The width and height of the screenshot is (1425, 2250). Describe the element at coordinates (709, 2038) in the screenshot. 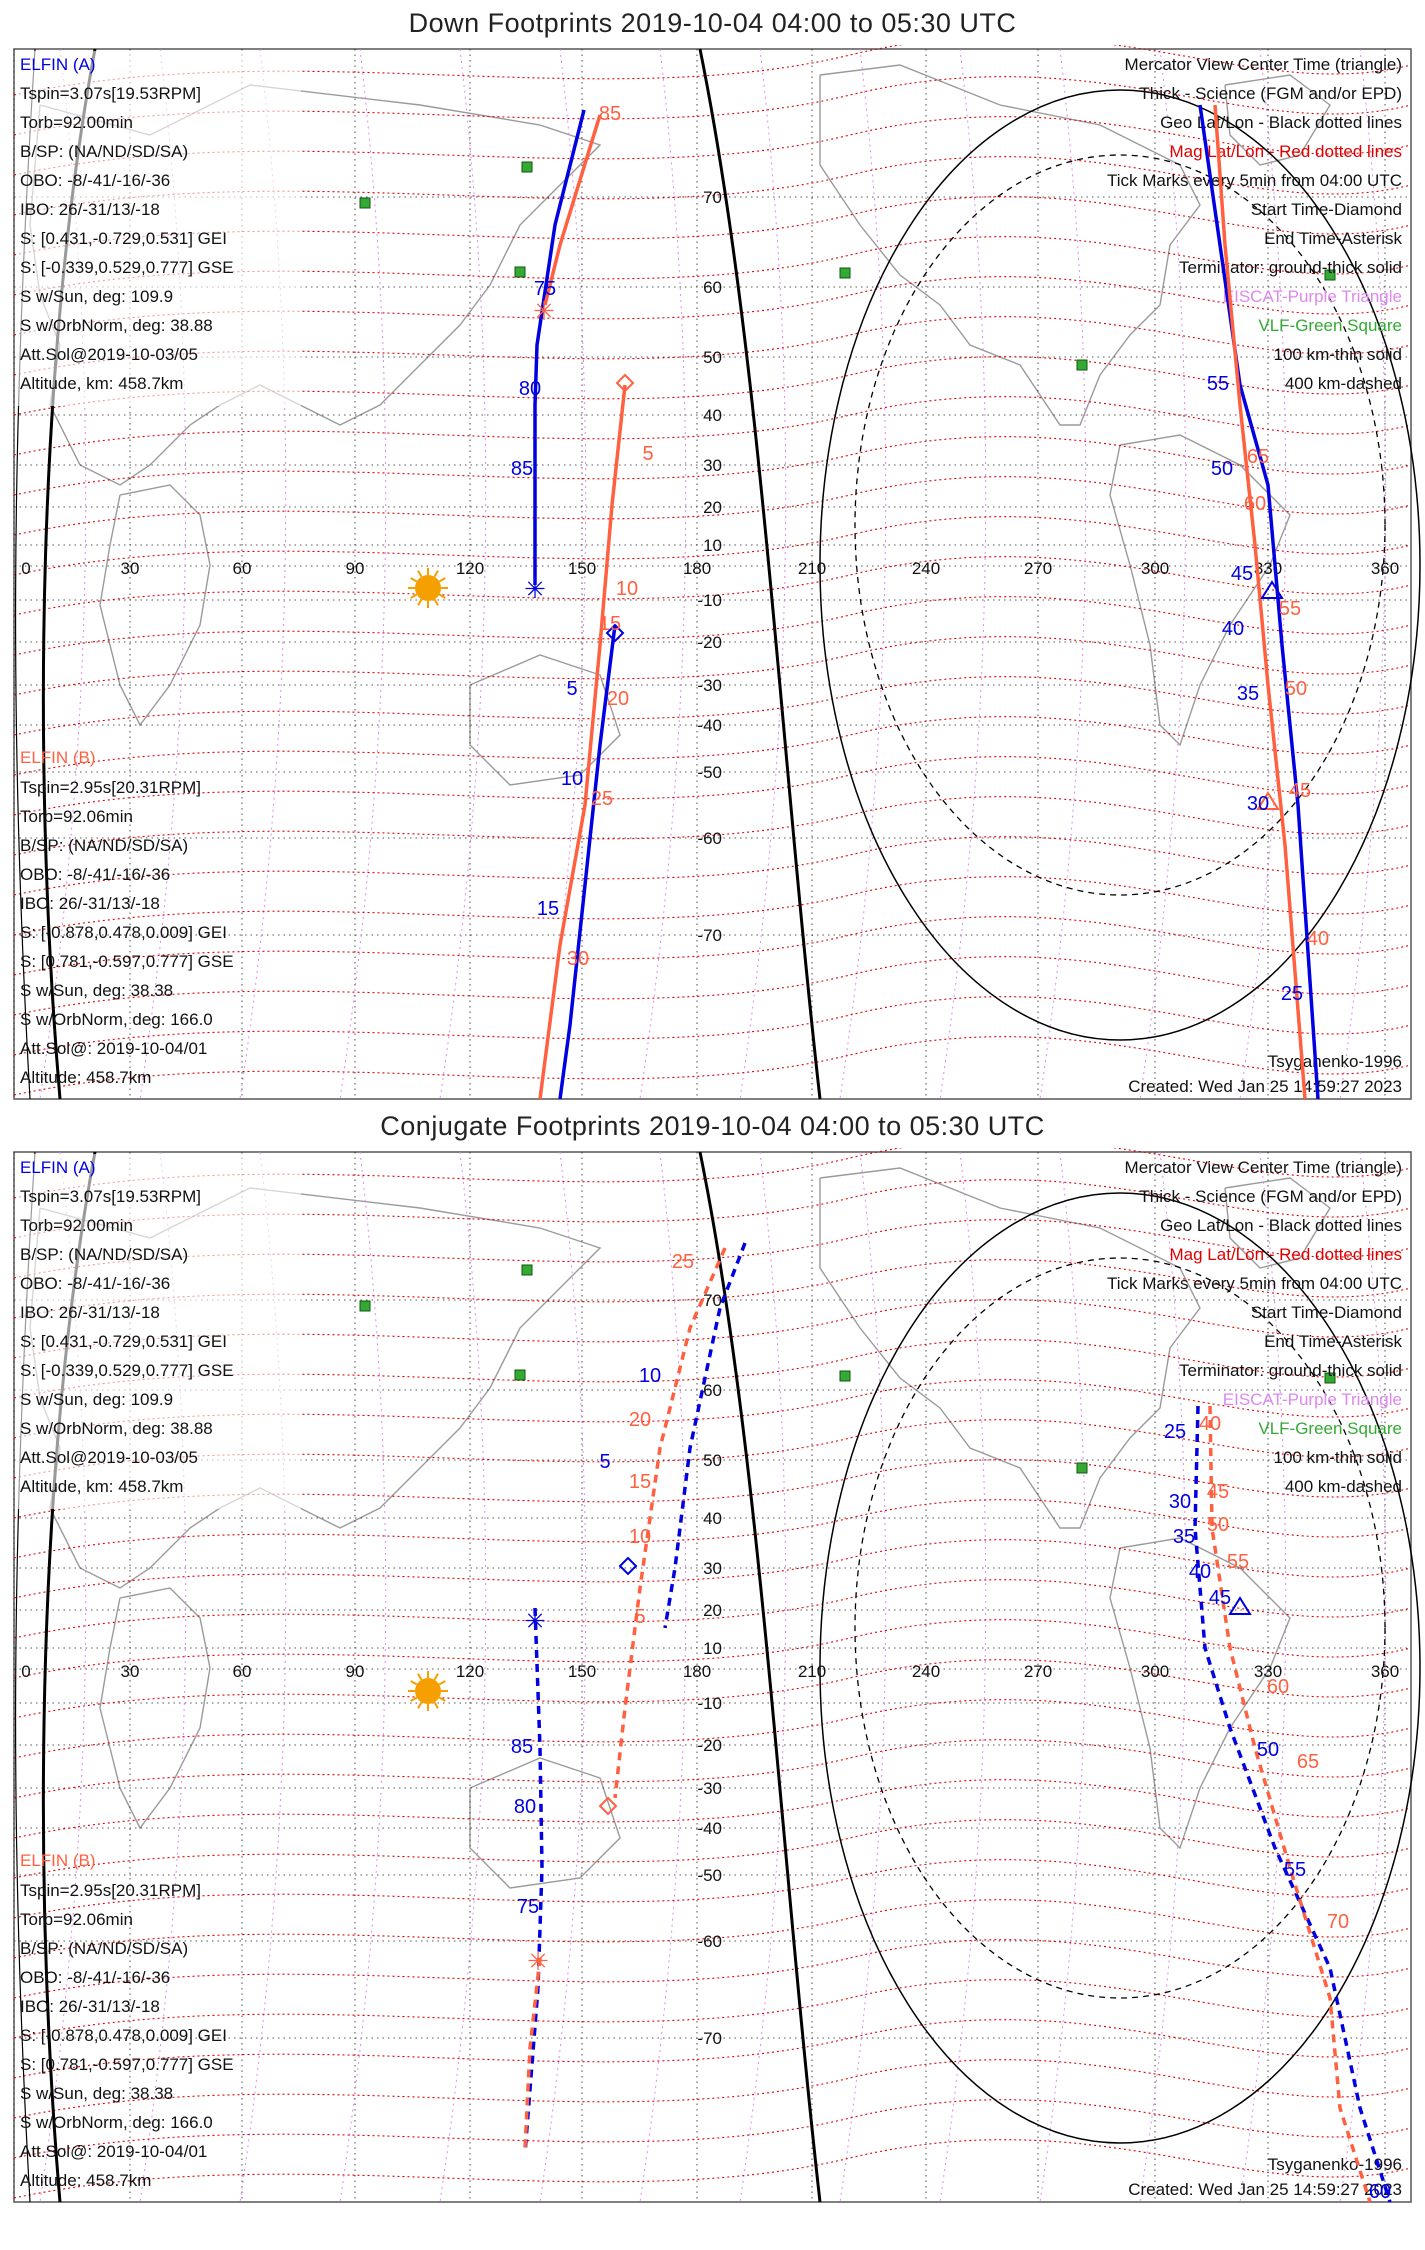

I see `lat-label: -70` at that location.